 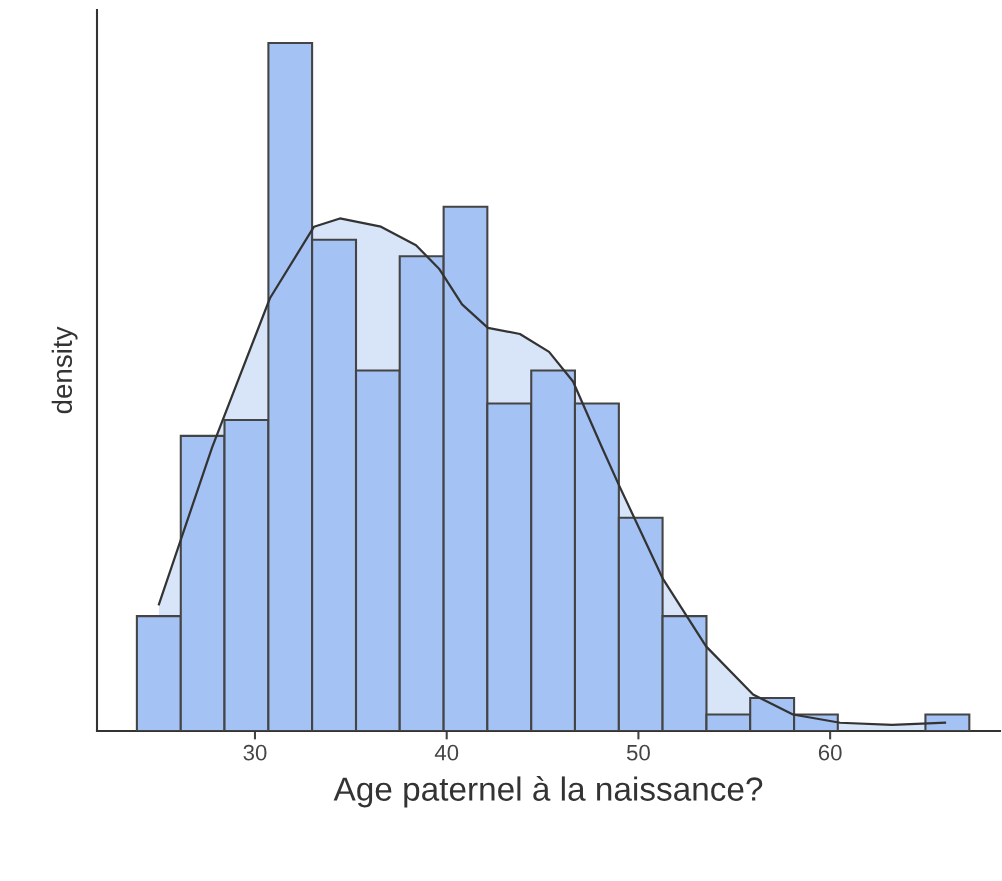 I want to click on x-tick-label: 30, so click(x=255, y=752).